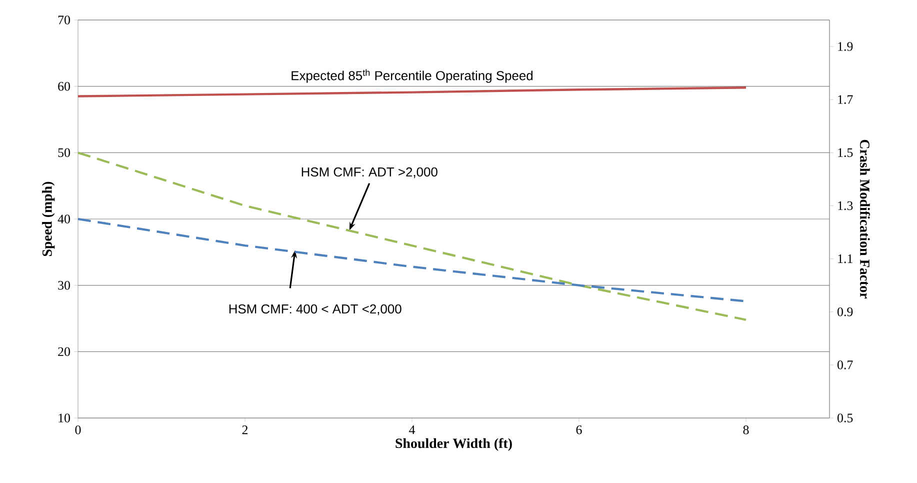 Image resolution: width=917 pixels, height=483 pixels. What do you see at coordinates (78, 430) in the screenshot?
I see `x-tick-label: 0` at bounding box center [78, 430].